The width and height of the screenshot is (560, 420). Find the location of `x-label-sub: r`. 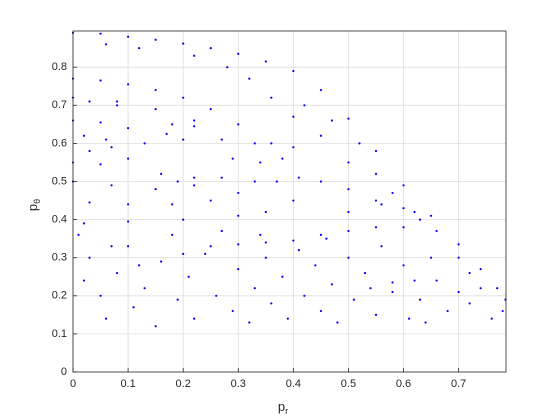

x-label-sub: r is located at coordinates (286, 411).